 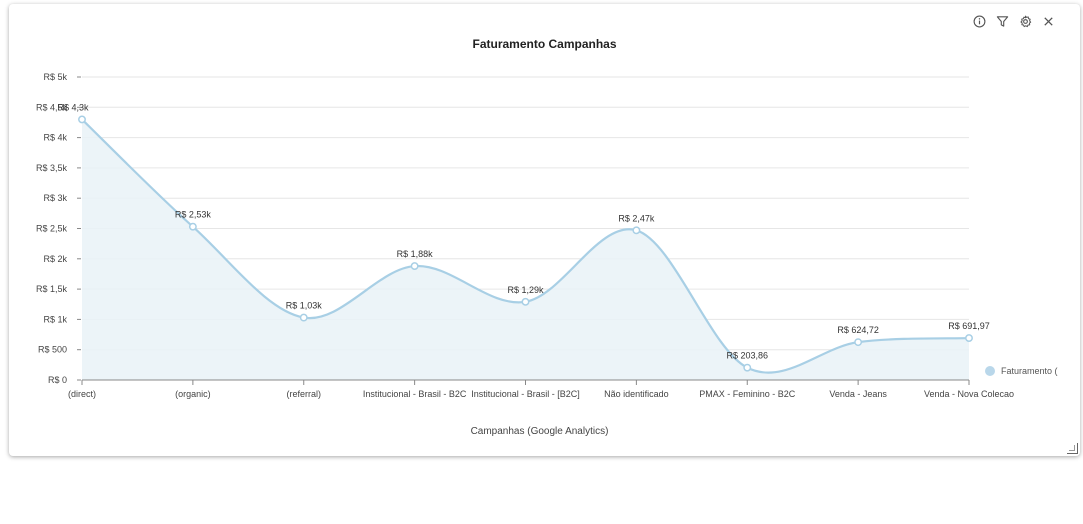 What do you see at coordinates (1002, 21) in the screenshot?
I see `filter-icon` at bounding box center [1002, 21].